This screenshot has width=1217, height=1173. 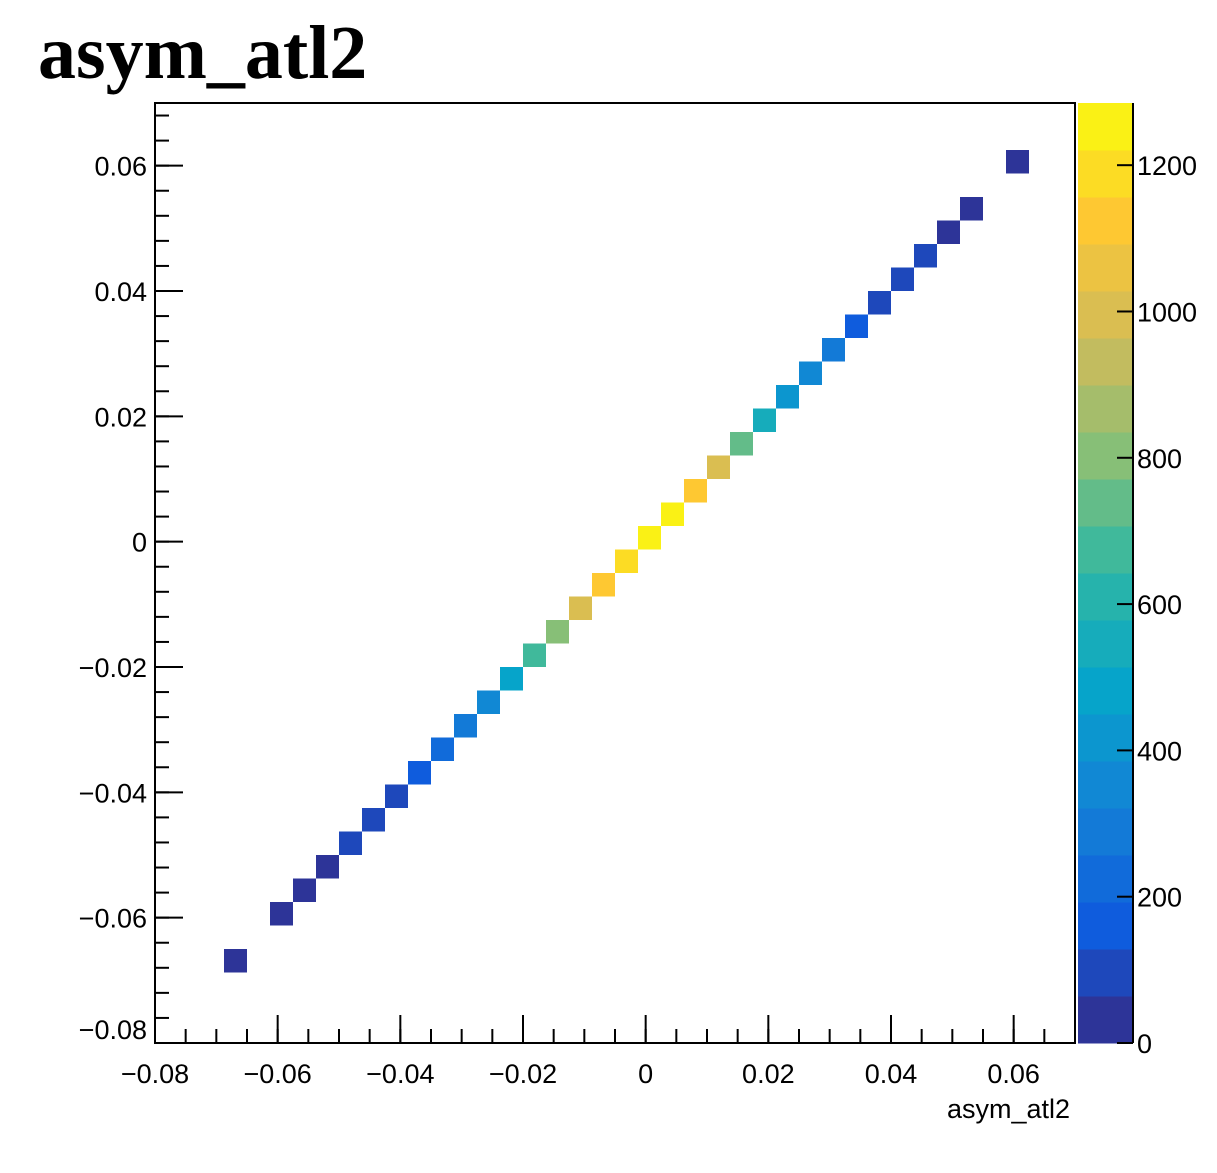 What do you see at coordinates (120, 292) in the screenshot?
I see `y-tick-label: 0.04` at bounding box center [120, 292].